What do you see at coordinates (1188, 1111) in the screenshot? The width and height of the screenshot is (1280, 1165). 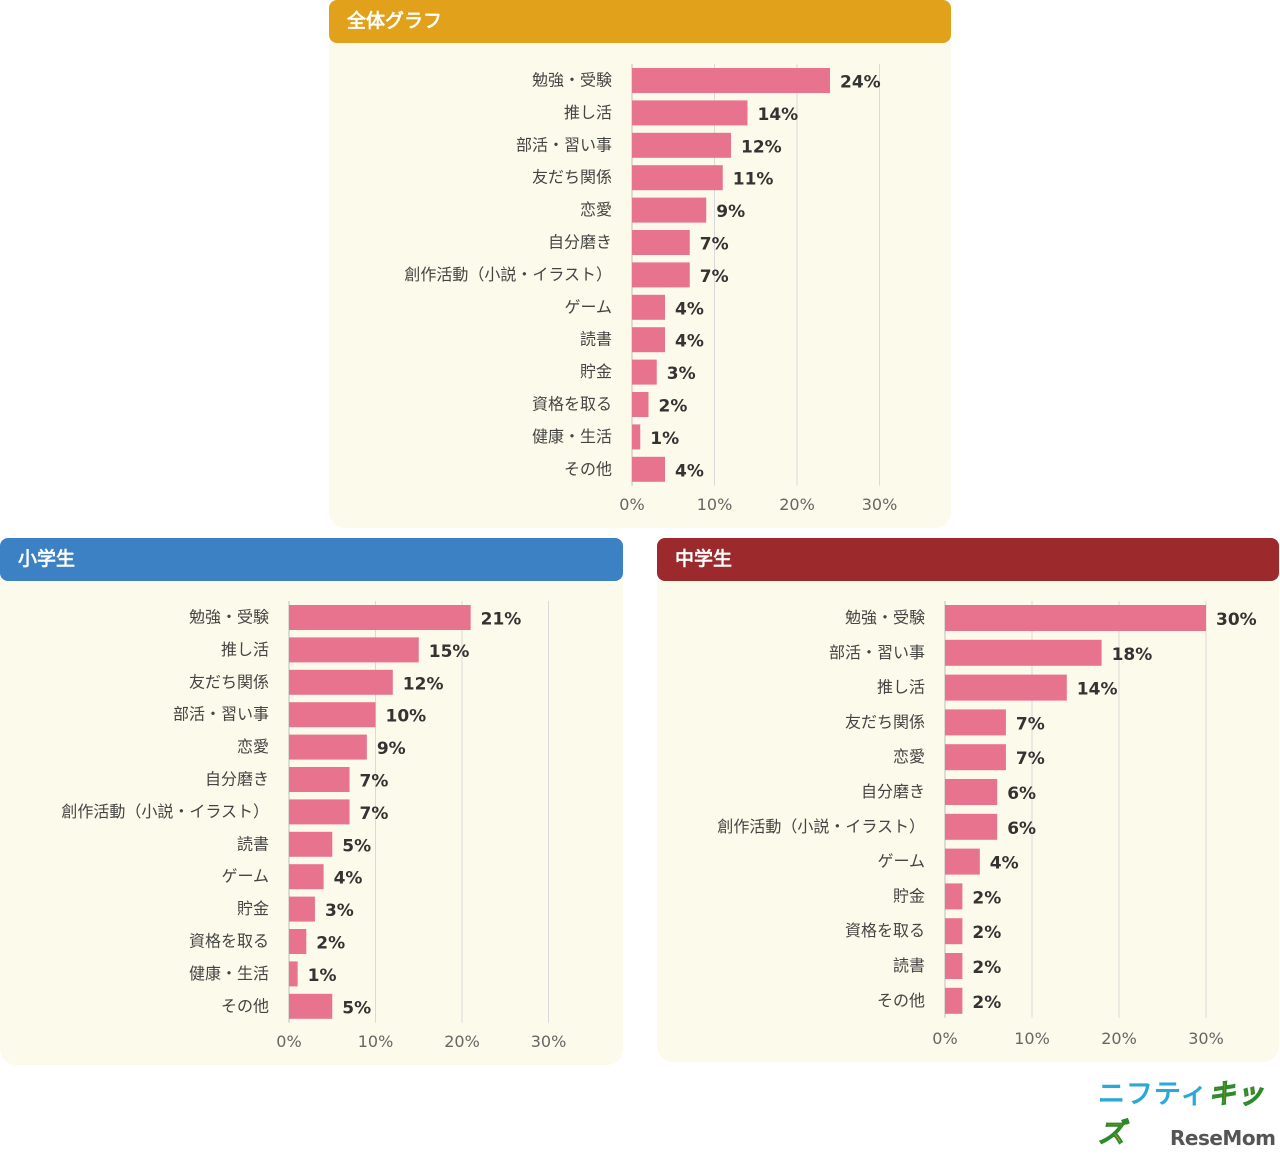 I see `nifty-kids-logo: ニフティキッズ` at bounding box center [1188, 1111].